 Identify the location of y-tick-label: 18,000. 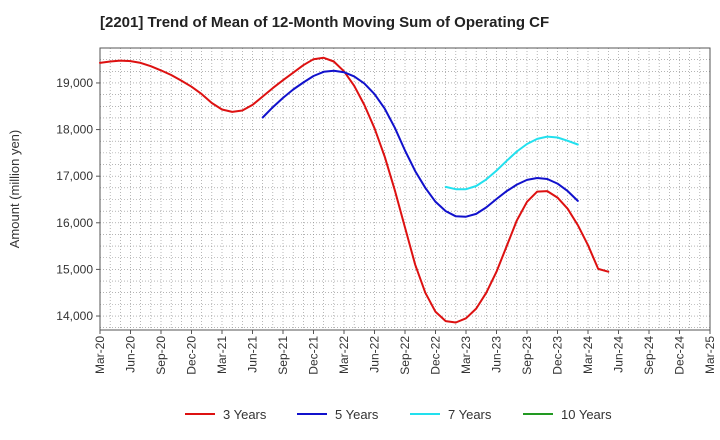
(74, 130).